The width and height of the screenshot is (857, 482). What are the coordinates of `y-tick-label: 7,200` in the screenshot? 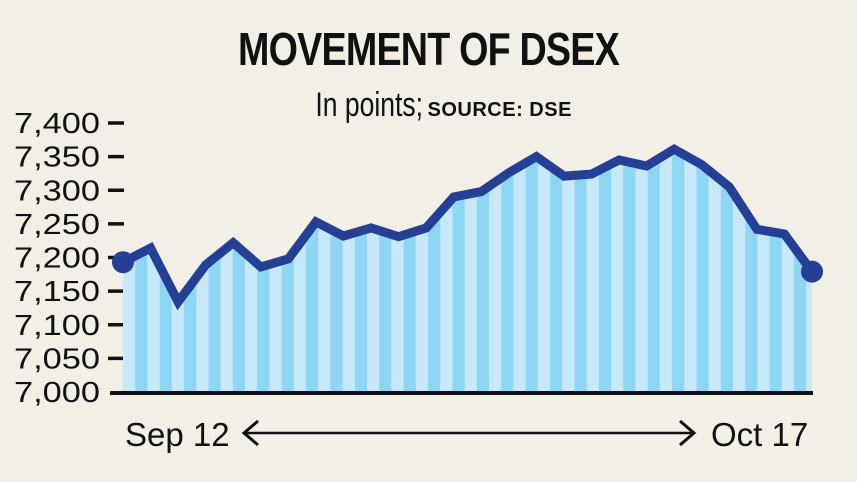 It's located at (57, 259).